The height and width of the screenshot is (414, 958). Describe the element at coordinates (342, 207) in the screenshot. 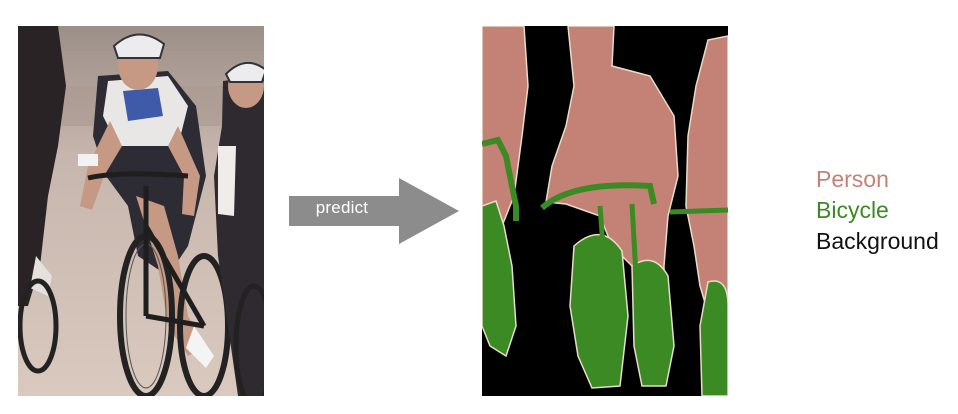

I see `predict-label: predict` at that location.